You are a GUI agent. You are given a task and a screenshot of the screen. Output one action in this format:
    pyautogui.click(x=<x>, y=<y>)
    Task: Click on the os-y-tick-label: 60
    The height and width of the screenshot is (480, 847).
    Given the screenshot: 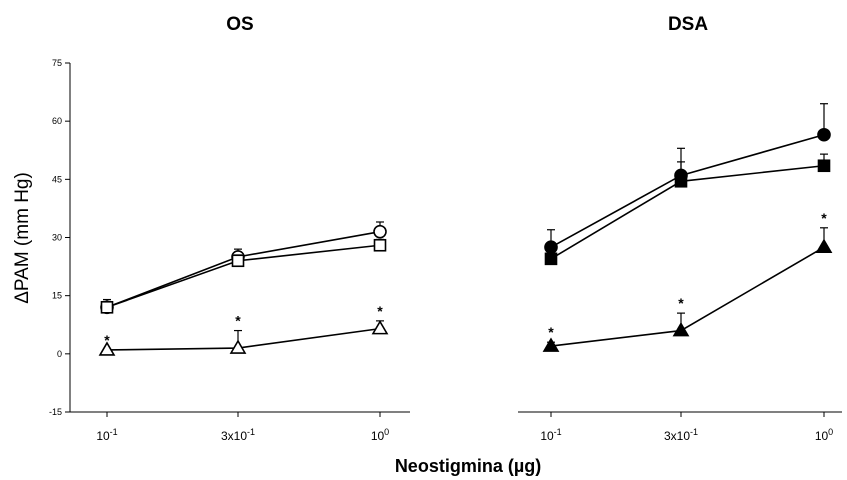 What is the action you would take?
    pyautogui.click(x=57, y=121)
    